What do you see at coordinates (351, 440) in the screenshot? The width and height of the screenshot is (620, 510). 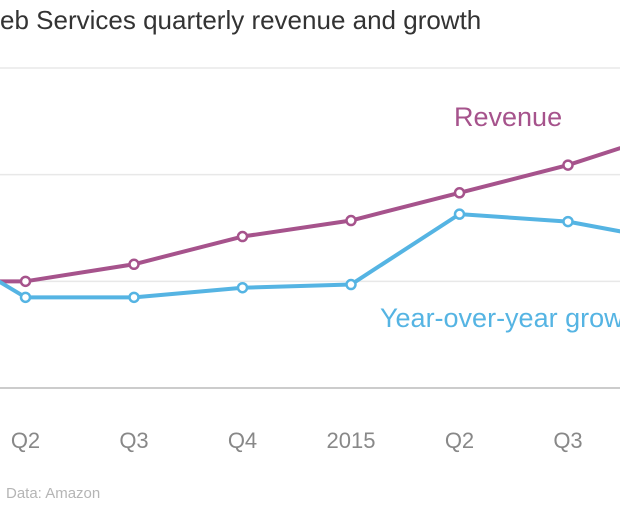 I see `x-tick-label: 2015` at bounding box center [351, 440].